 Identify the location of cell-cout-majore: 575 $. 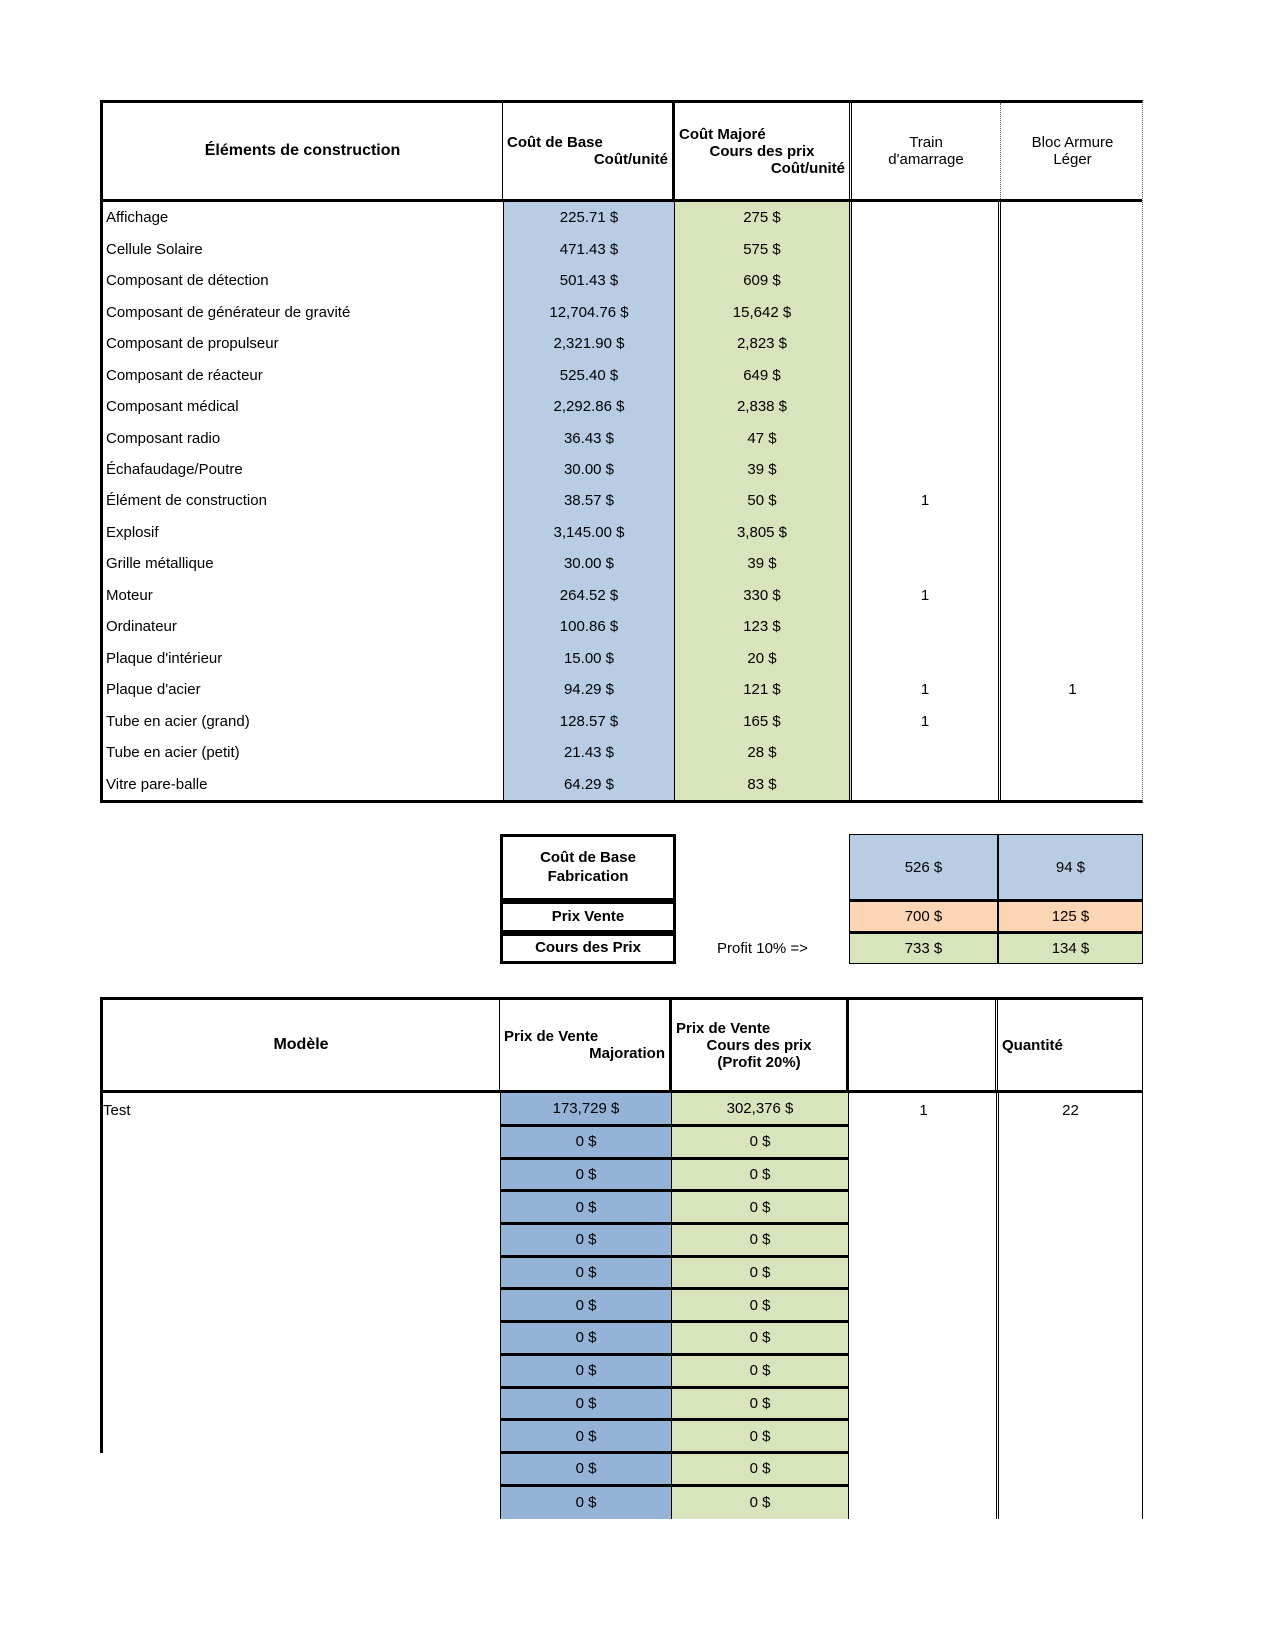
(763, 249).